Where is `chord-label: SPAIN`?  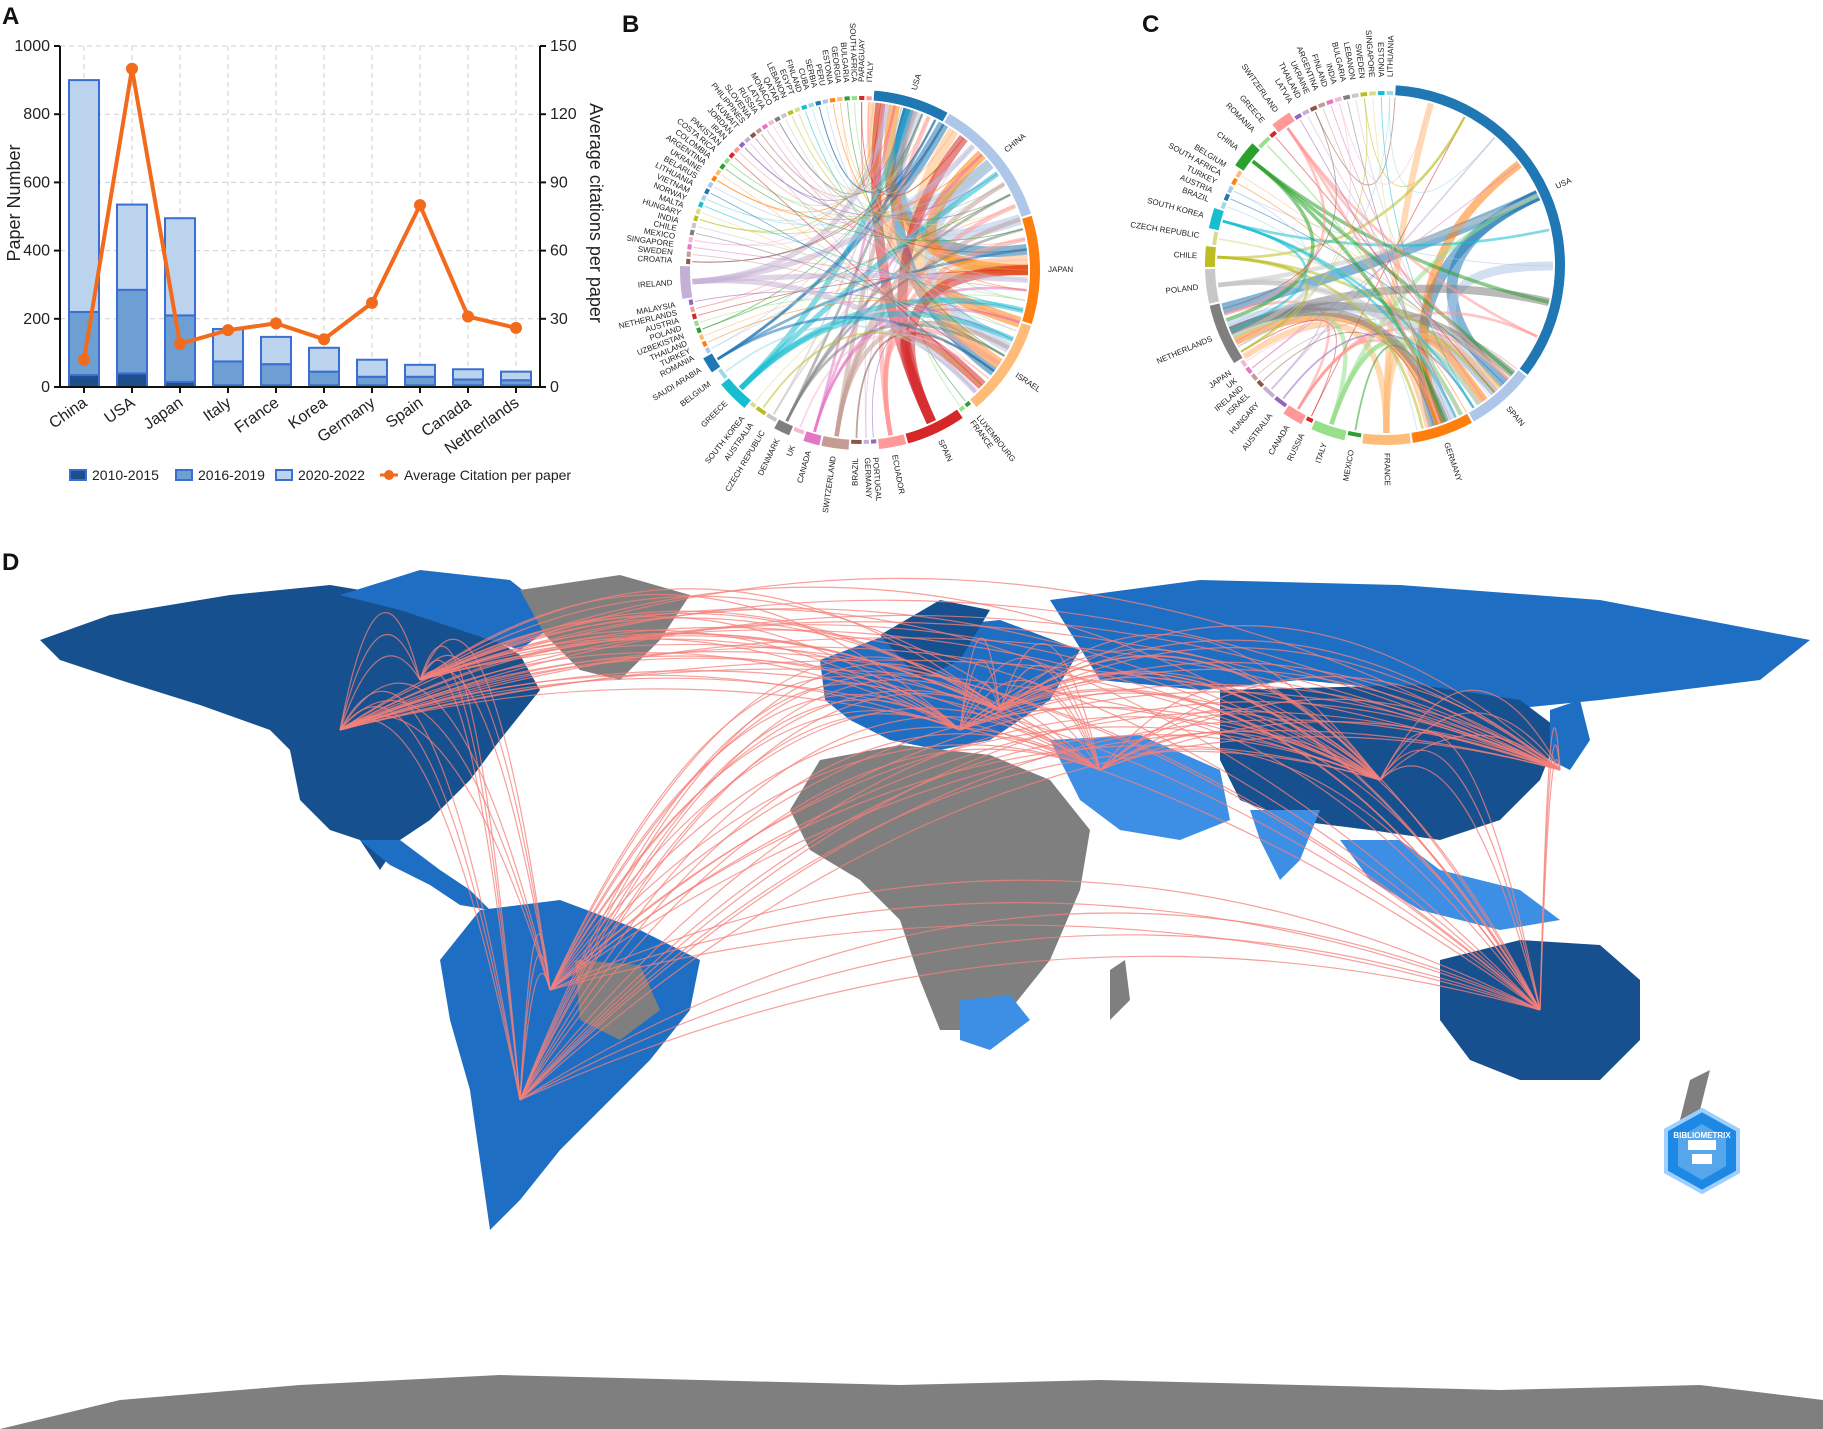
chord-label: SPAIN is located at coordinates (945, 450).